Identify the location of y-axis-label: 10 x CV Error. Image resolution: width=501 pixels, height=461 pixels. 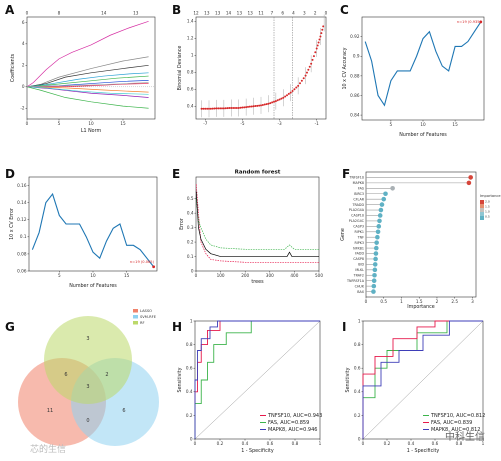
(12, 224).